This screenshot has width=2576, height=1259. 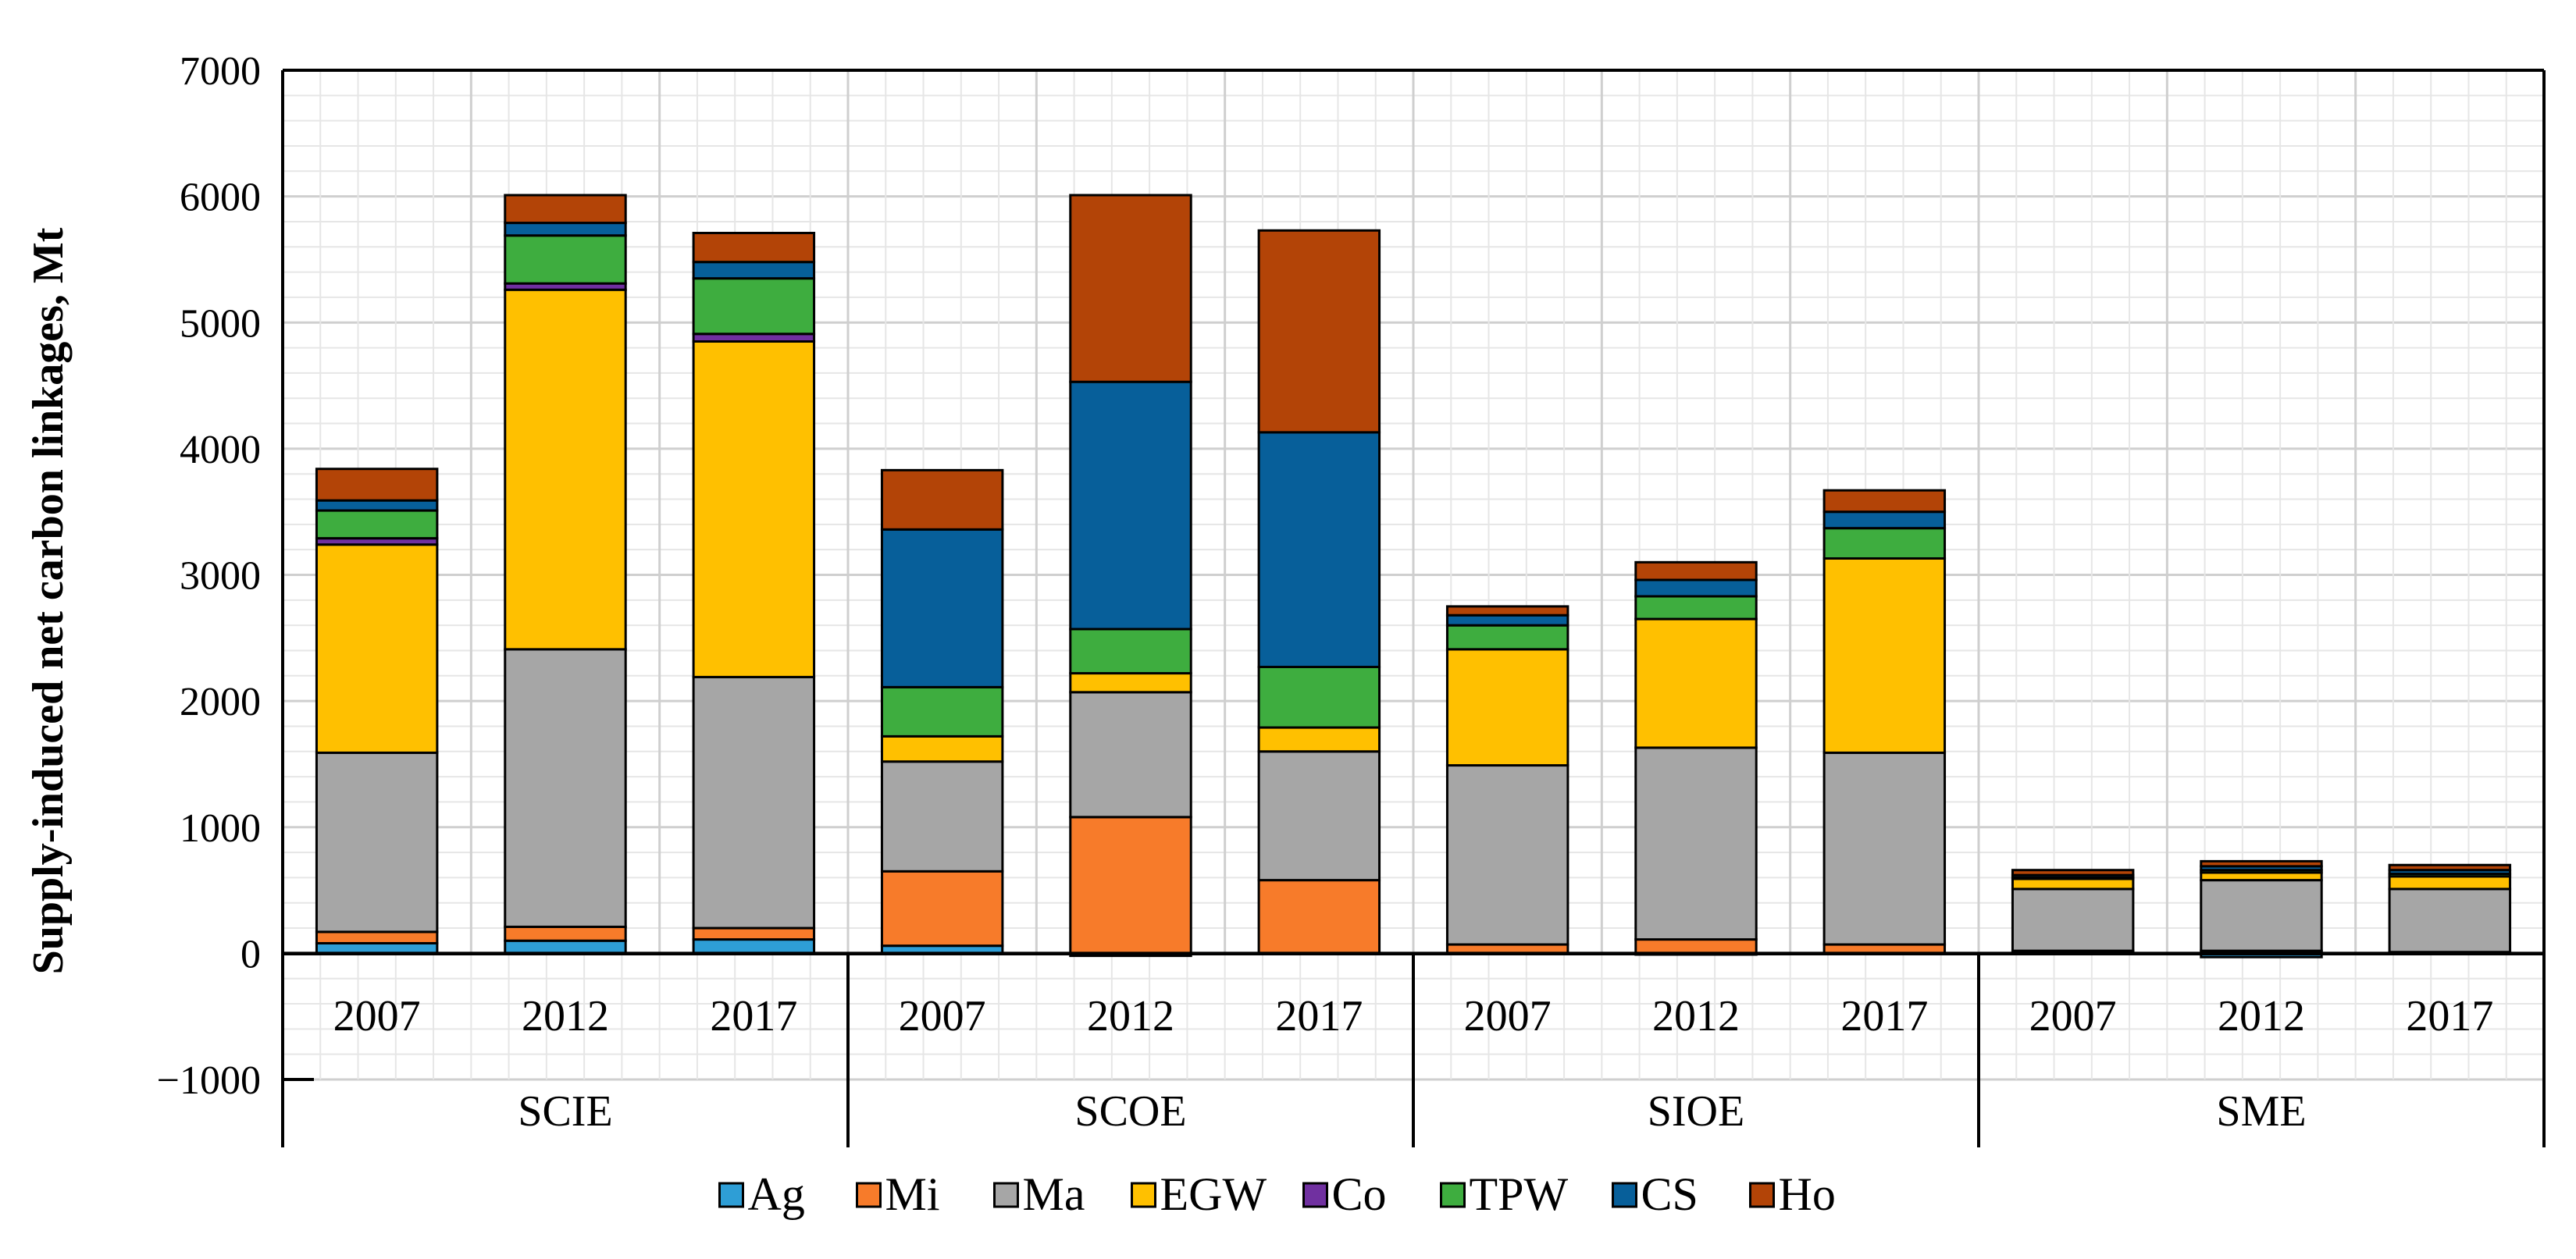 What do you see at coordinates (48, 600) in the screenshot?
I see `y-axis-label: Supply-induced net carbon linkages, Mt` at bounding box center [48, 600].